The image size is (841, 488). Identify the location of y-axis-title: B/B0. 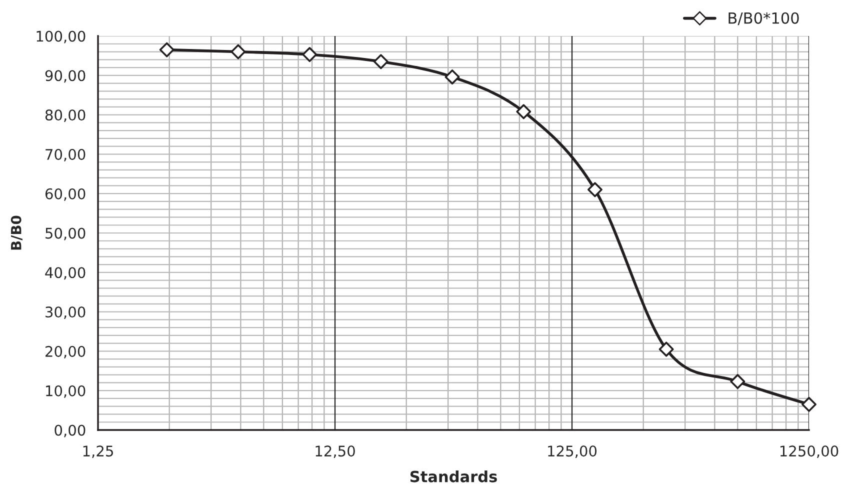
(16, 233).